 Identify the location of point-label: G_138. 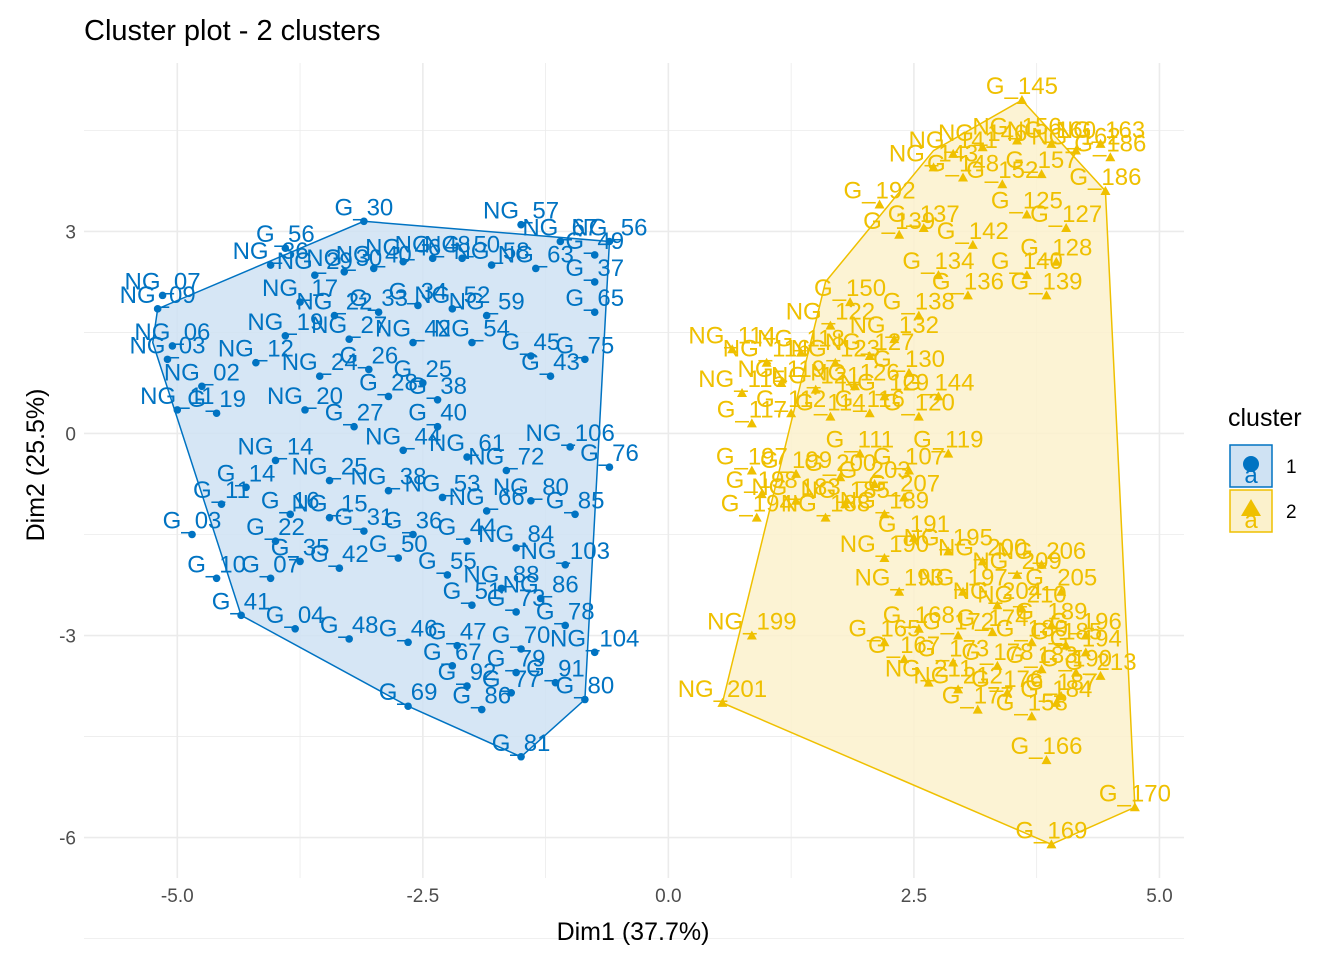
(919, 302).